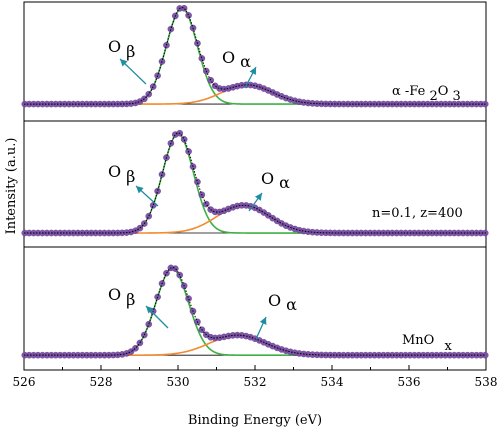  I want to click on x-tick-label: 538, so click(486, 382).